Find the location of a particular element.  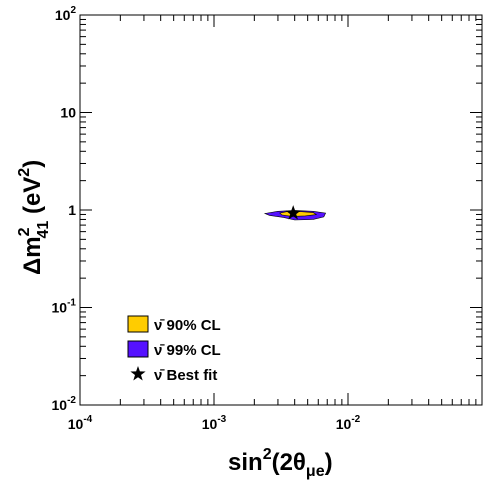

x-axis-title-sup: 2 is located at coordinates (267, 454).